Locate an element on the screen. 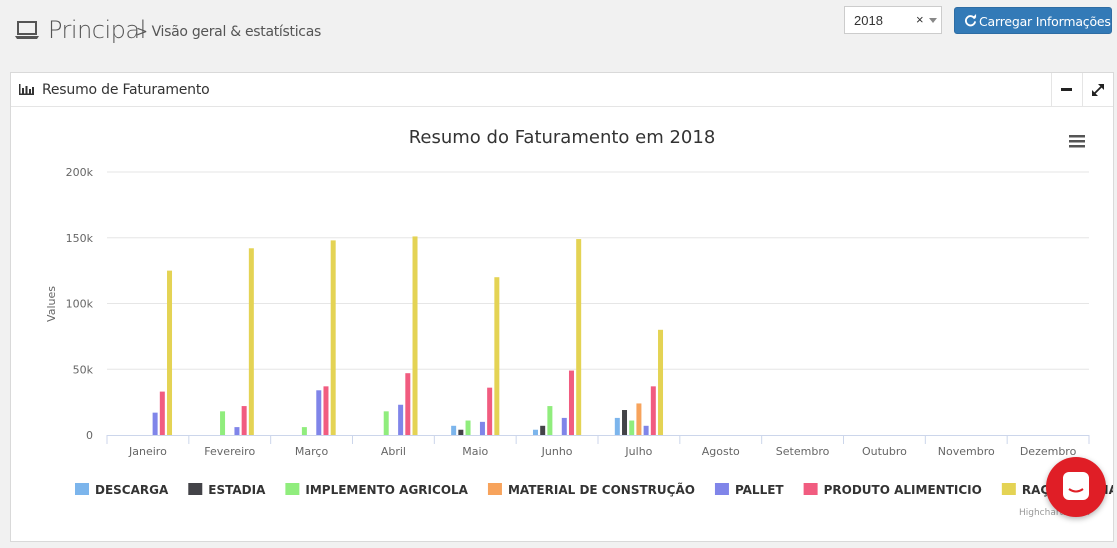  load-info-button: Carregar Informações is located at coordinates (1033, 20).